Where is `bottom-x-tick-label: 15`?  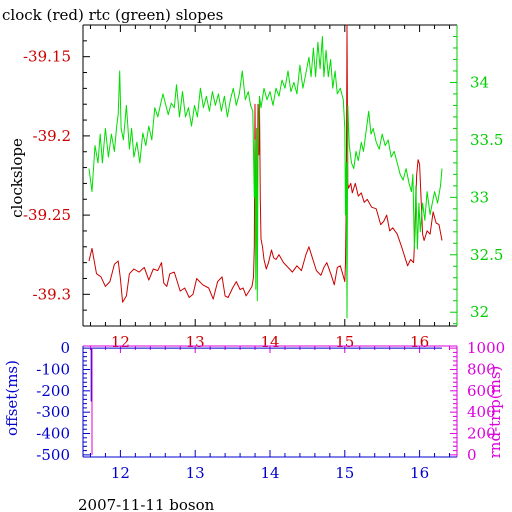
bottom-x-tick-label: 15 is located at coordinates (344, 473).